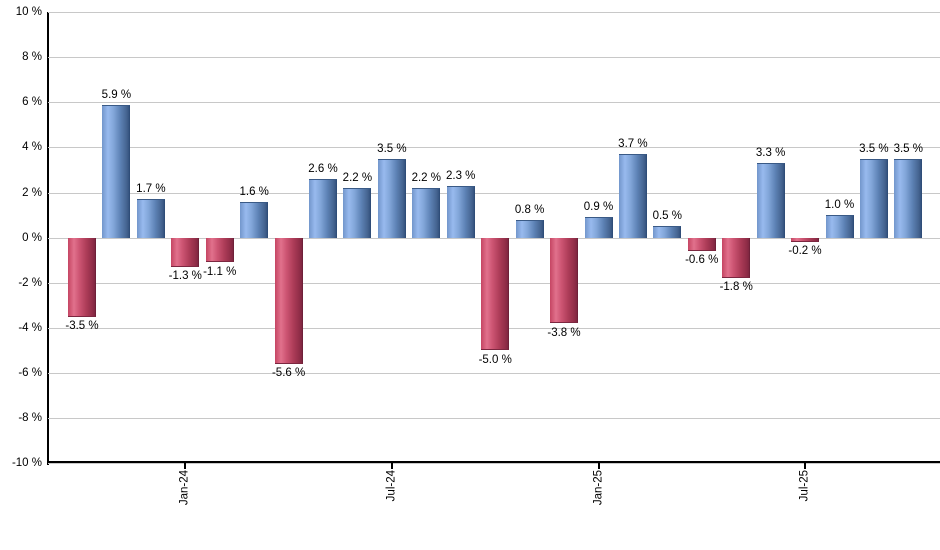 Image resolution: width=940 pixels, height=550 pixels. Describe the element at coordinates (736, 287) in the screenshot. I see `bar-value-label: -1.8 %` at that location.